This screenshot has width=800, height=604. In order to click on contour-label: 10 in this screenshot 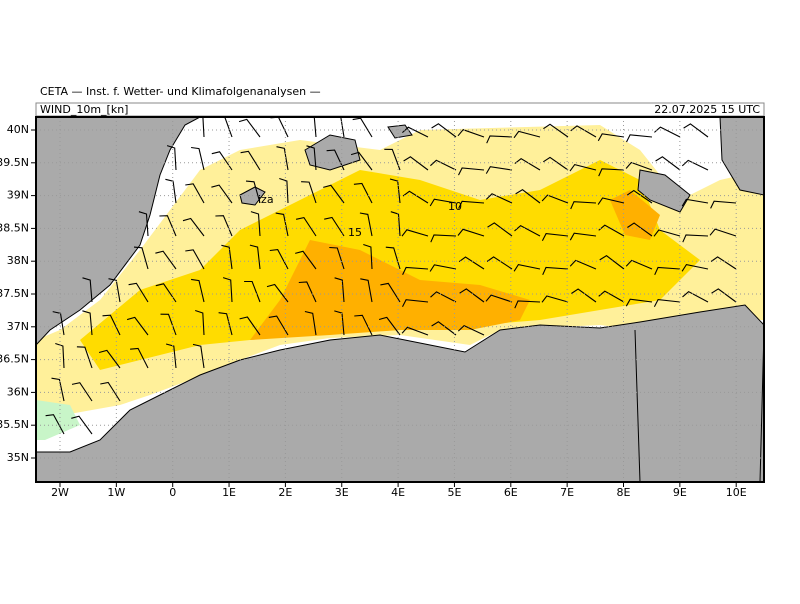, I will do `click(455, 206)`.